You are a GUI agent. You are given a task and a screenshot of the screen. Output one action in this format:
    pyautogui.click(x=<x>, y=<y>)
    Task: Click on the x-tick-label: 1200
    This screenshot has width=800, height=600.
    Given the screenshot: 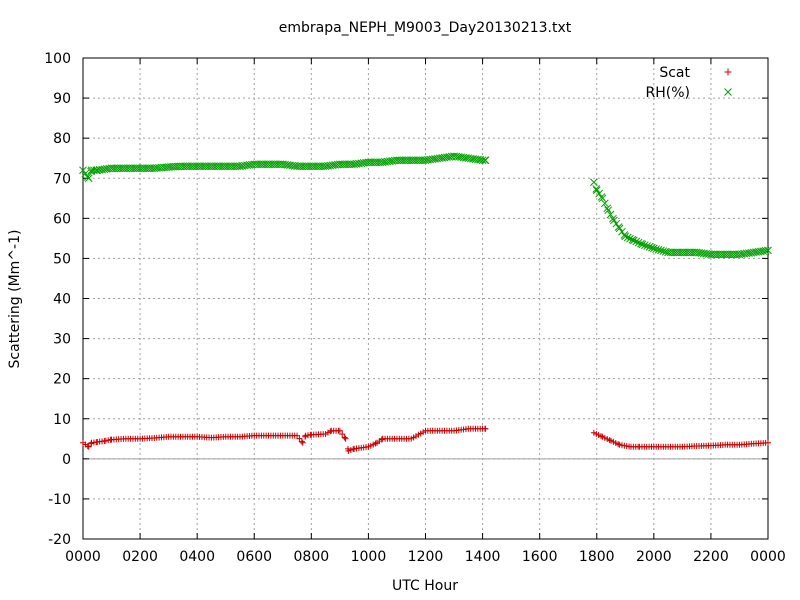 What is the action you would take?
    pyautogui.click(x=426, y=557)
    